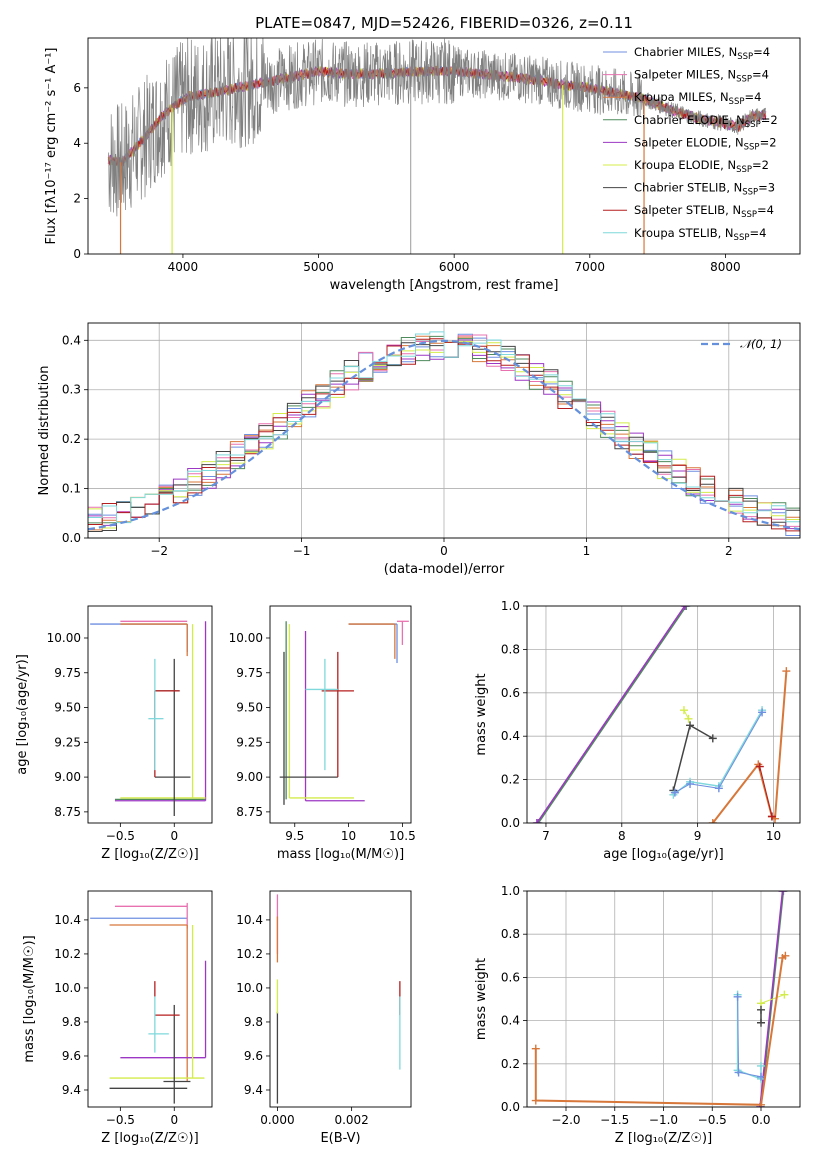  What do you see at coordinates (701, 76) in the screenshot?
I see `legend-label: Salpeter MILES, NSSP=4` at bounding box center [701, 76].